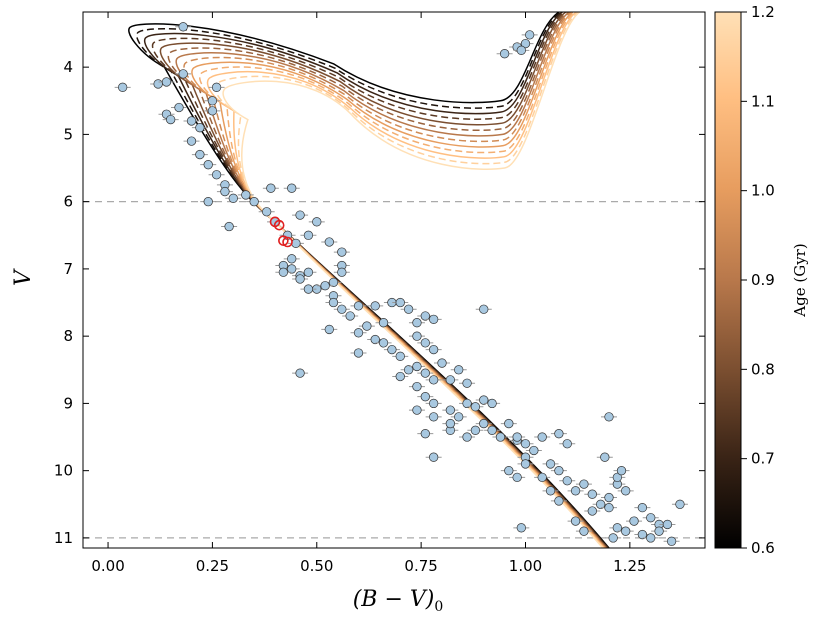  What do you see at coordinates (525, 566) in the screenshot?
I see `x-tick-label: 1.00` at bounding box center [525, 566].